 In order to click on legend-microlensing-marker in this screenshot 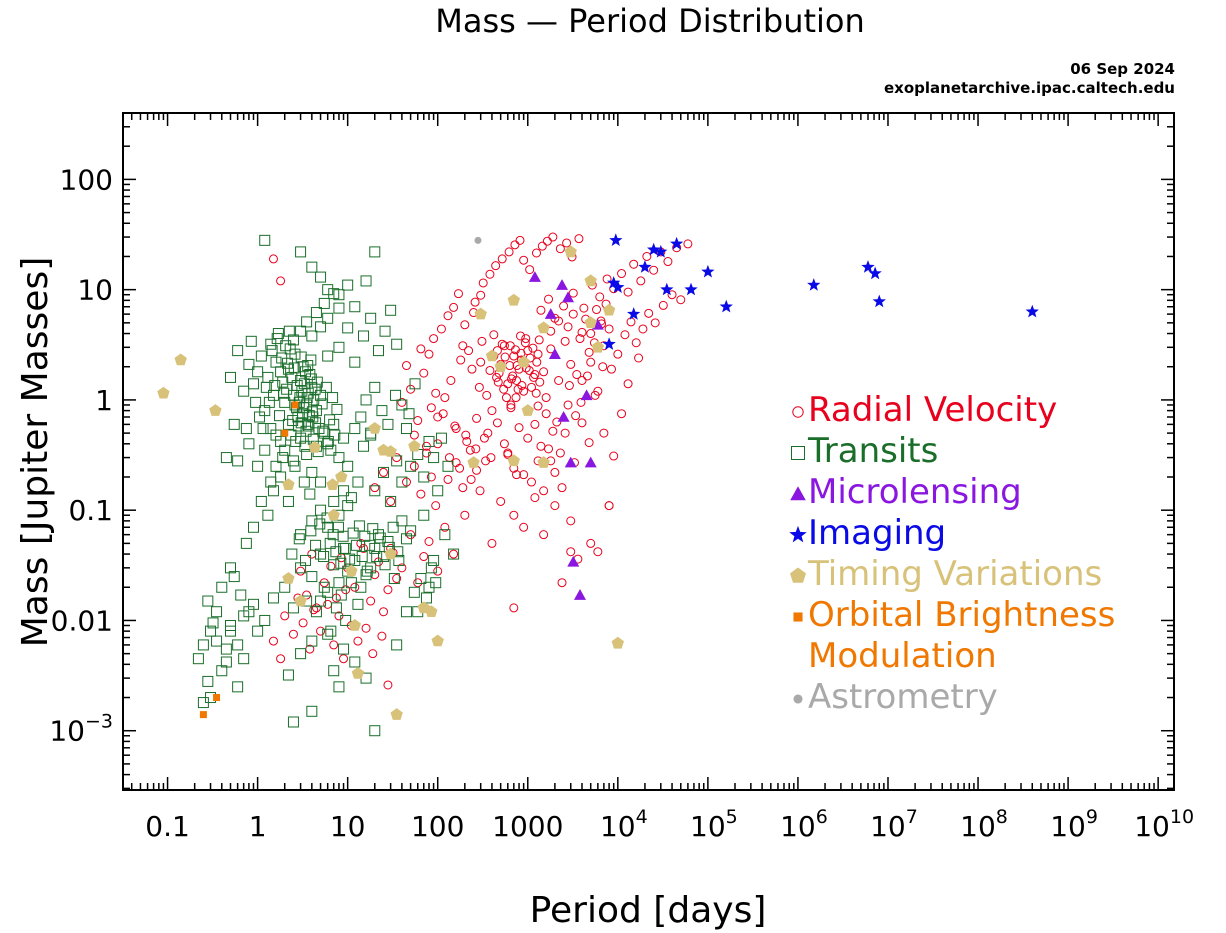, I will do `click(798, 493)`.